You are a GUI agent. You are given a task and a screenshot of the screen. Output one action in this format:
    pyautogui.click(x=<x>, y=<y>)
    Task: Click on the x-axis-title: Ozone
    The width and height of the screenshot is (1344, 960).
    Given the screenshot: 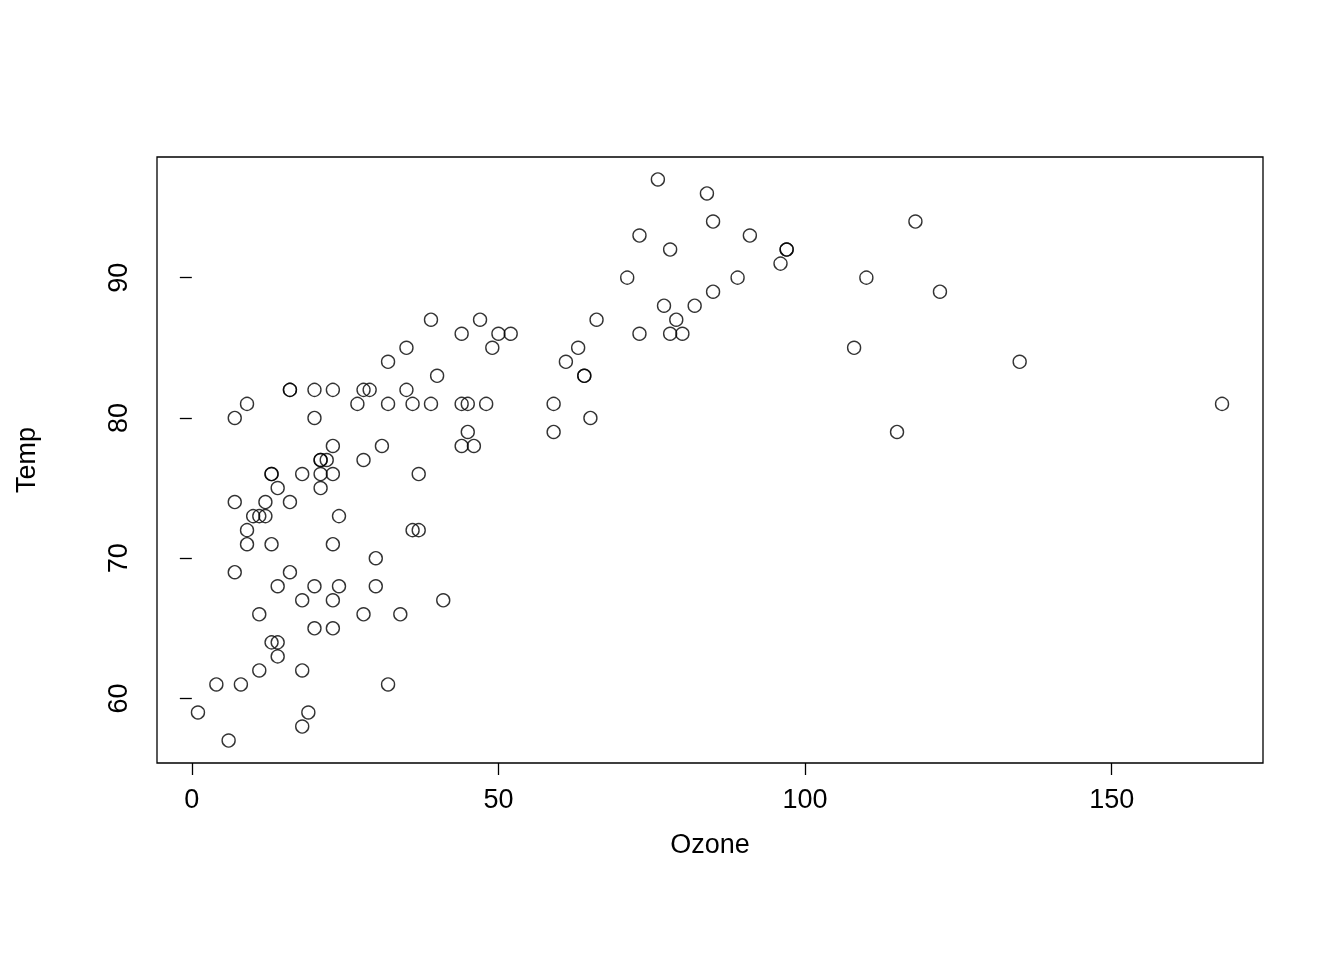 What is the action you would take?
    pyautogui.click(x=710, y=843)
    